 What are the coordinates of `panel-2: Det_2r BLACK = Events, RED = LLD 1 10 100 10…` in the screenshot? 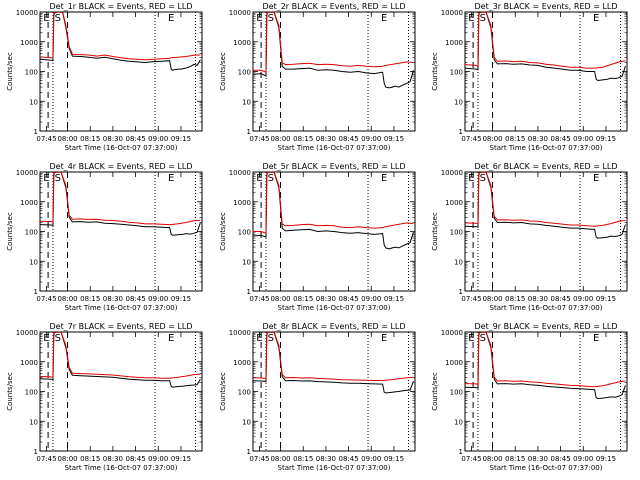 It's located at (317, 77).